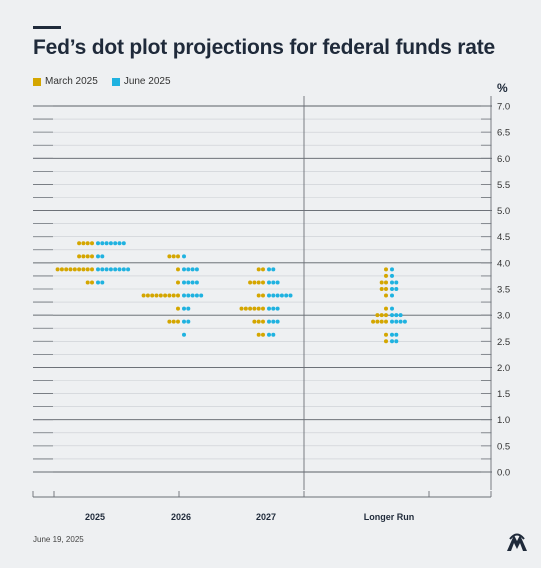 The image size is (541, 568). I want to click on aa-agency-logo-icon, so click(517, 542).